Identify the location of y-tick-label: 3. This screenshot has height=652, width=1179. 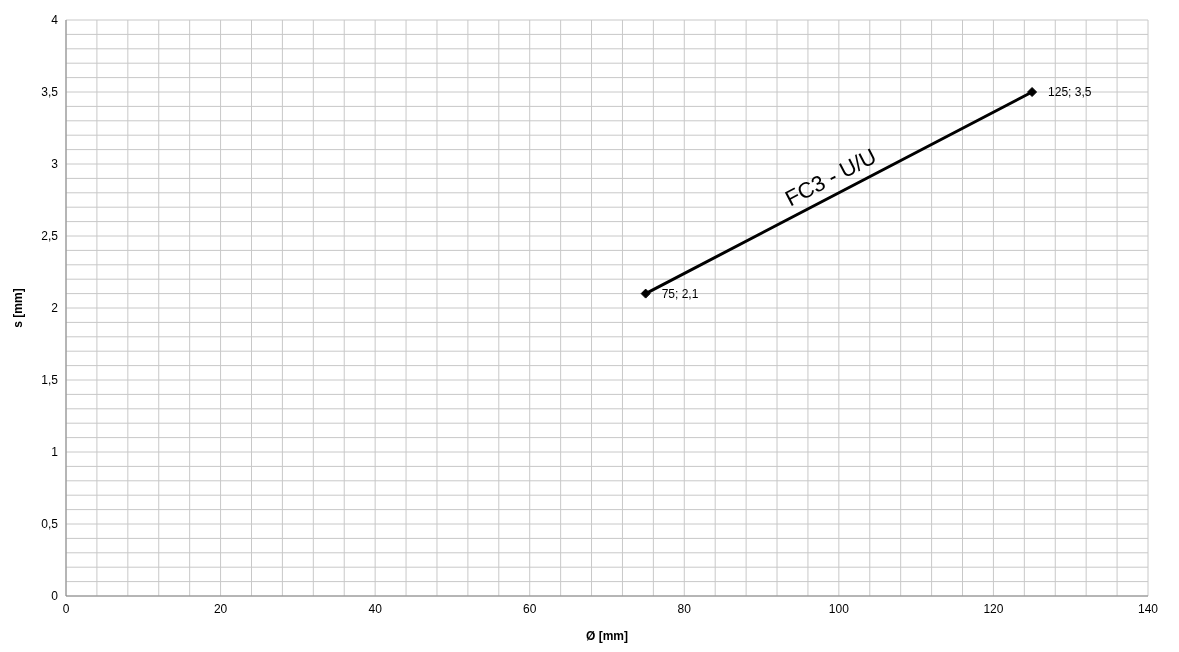
(55, 164).